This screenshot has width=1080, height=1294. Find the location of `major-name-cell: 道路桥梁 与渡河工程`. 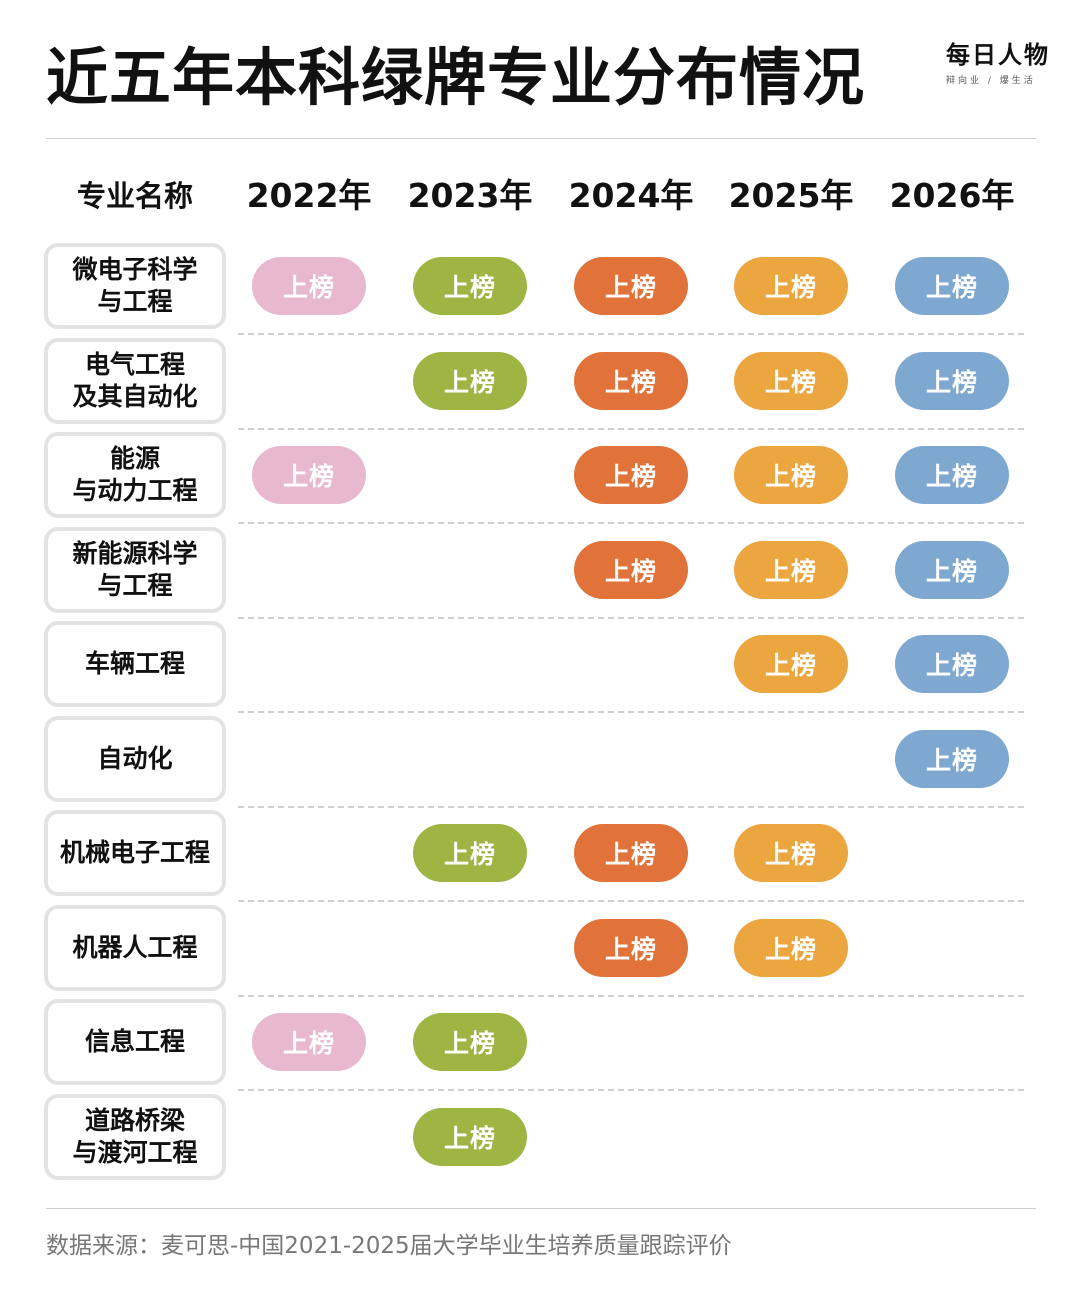

major-name-cell: 道路桥梁 与渡河工程 is located at coordinates (135, 1136).